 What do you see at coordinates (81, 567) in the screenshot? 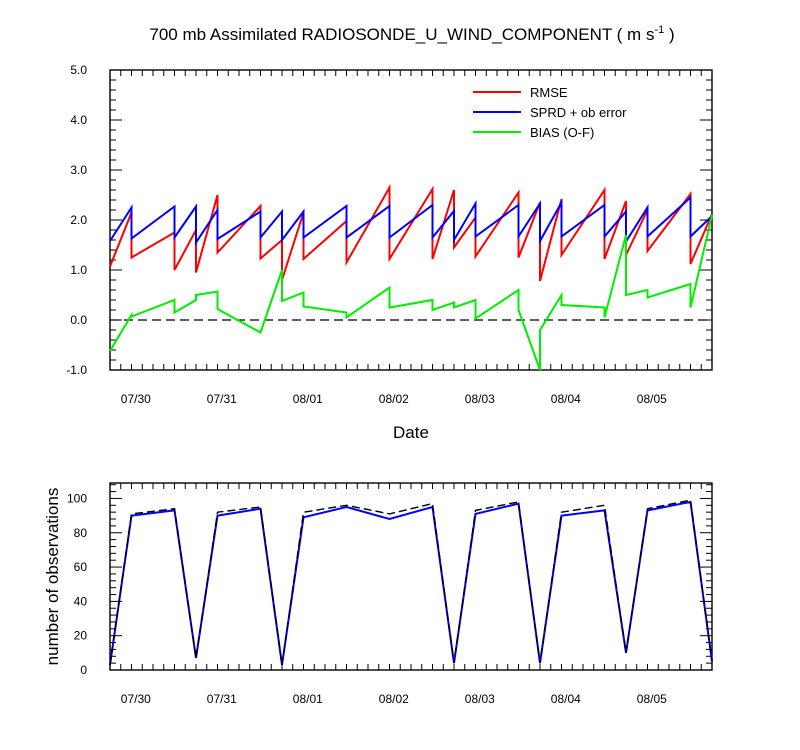
I see `observations-y-tick-label: 60` at bounding box center [81, 567].